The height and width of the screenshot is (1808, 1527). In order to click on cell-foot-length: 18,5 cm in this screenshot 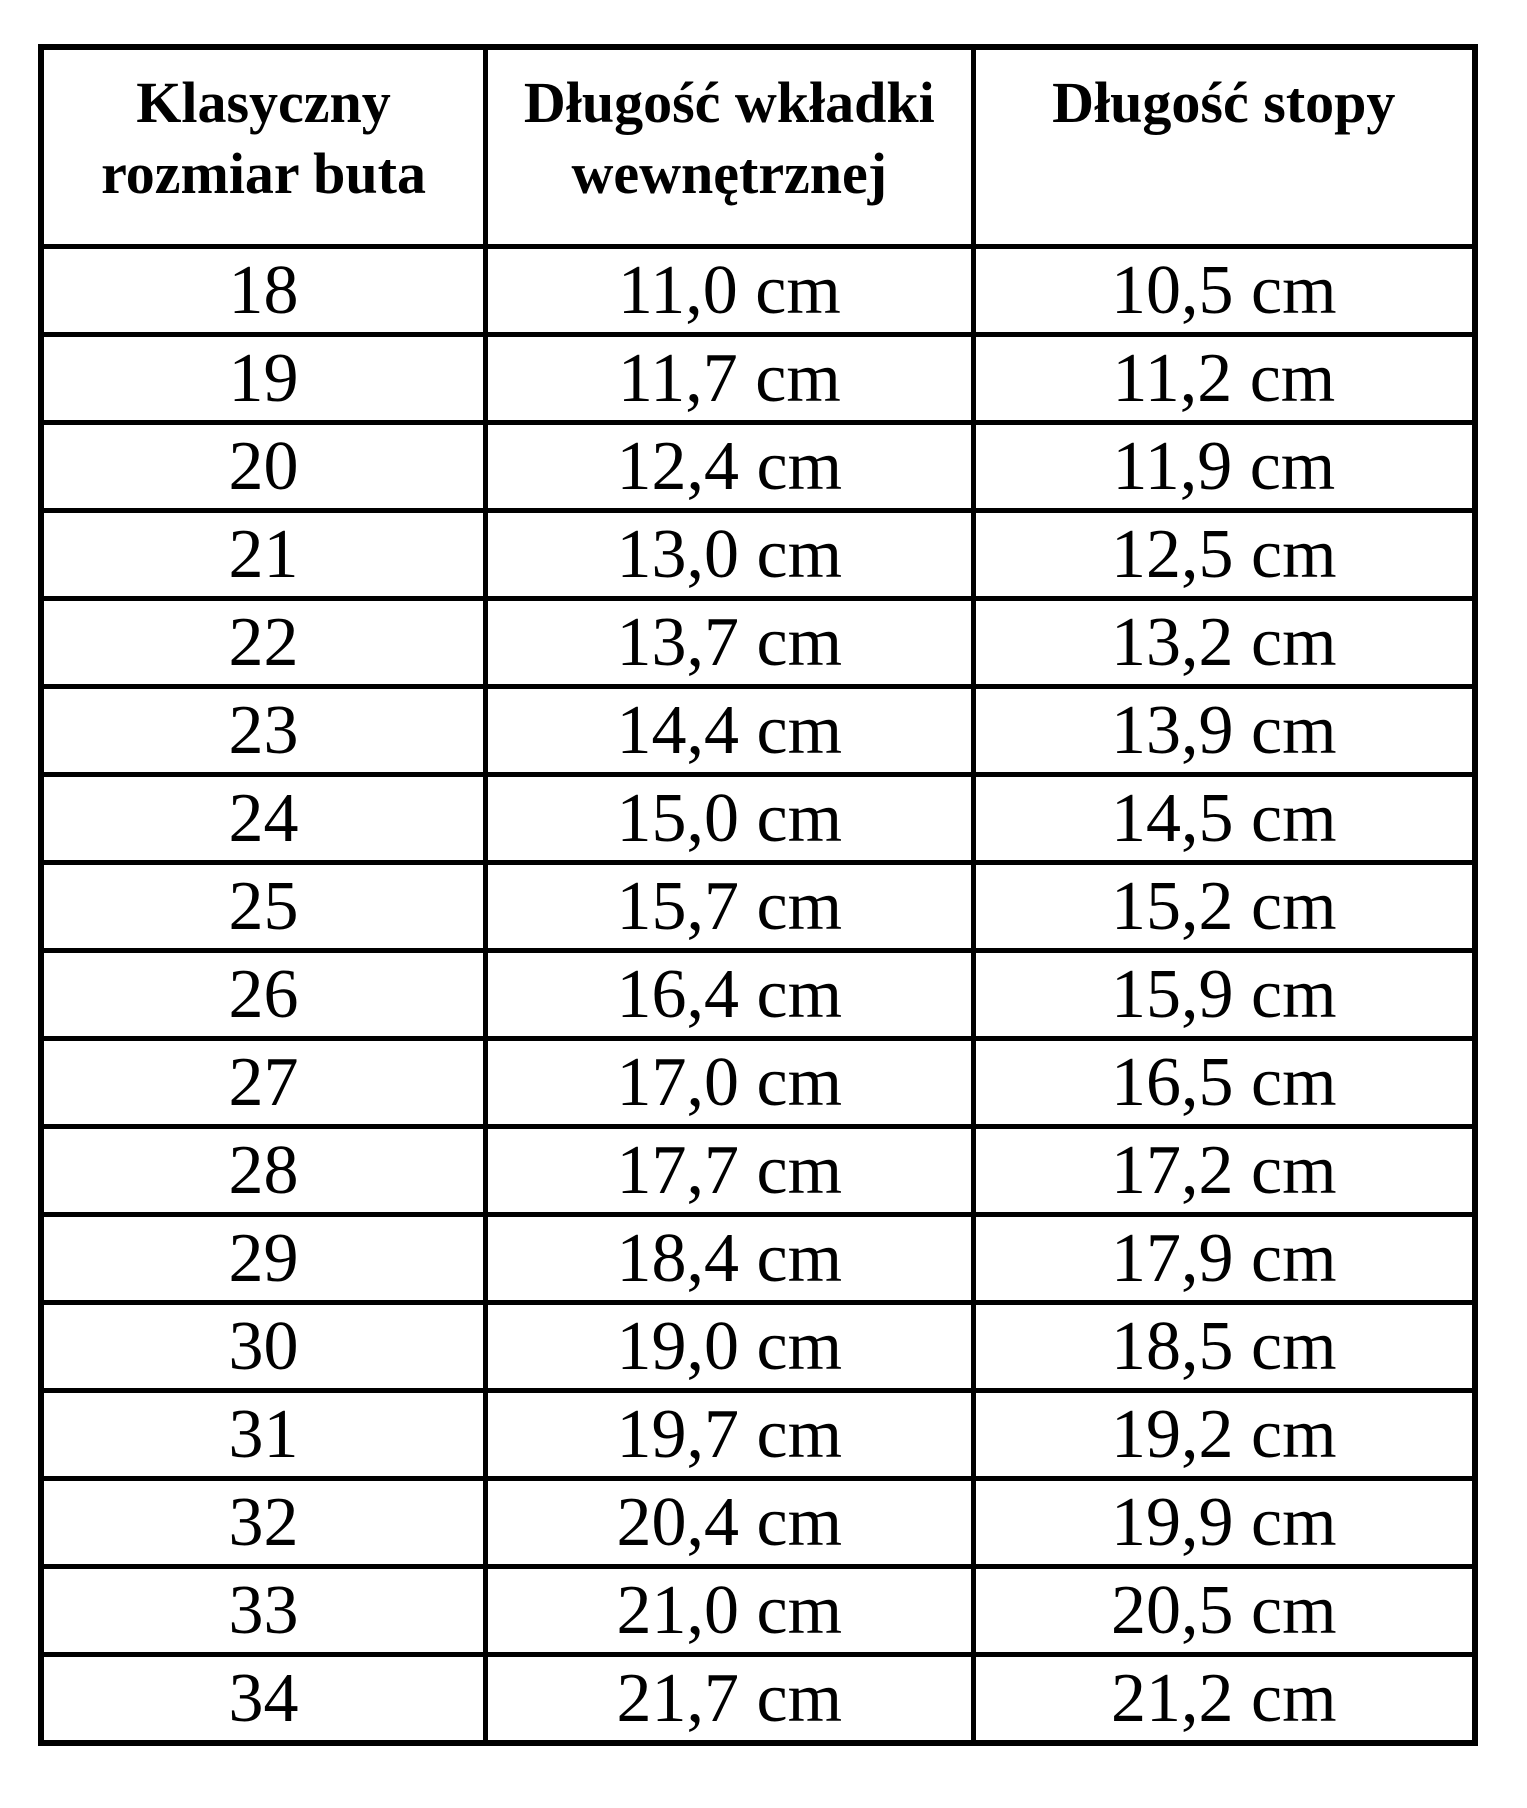, I will do `click(1224, 1346)`.